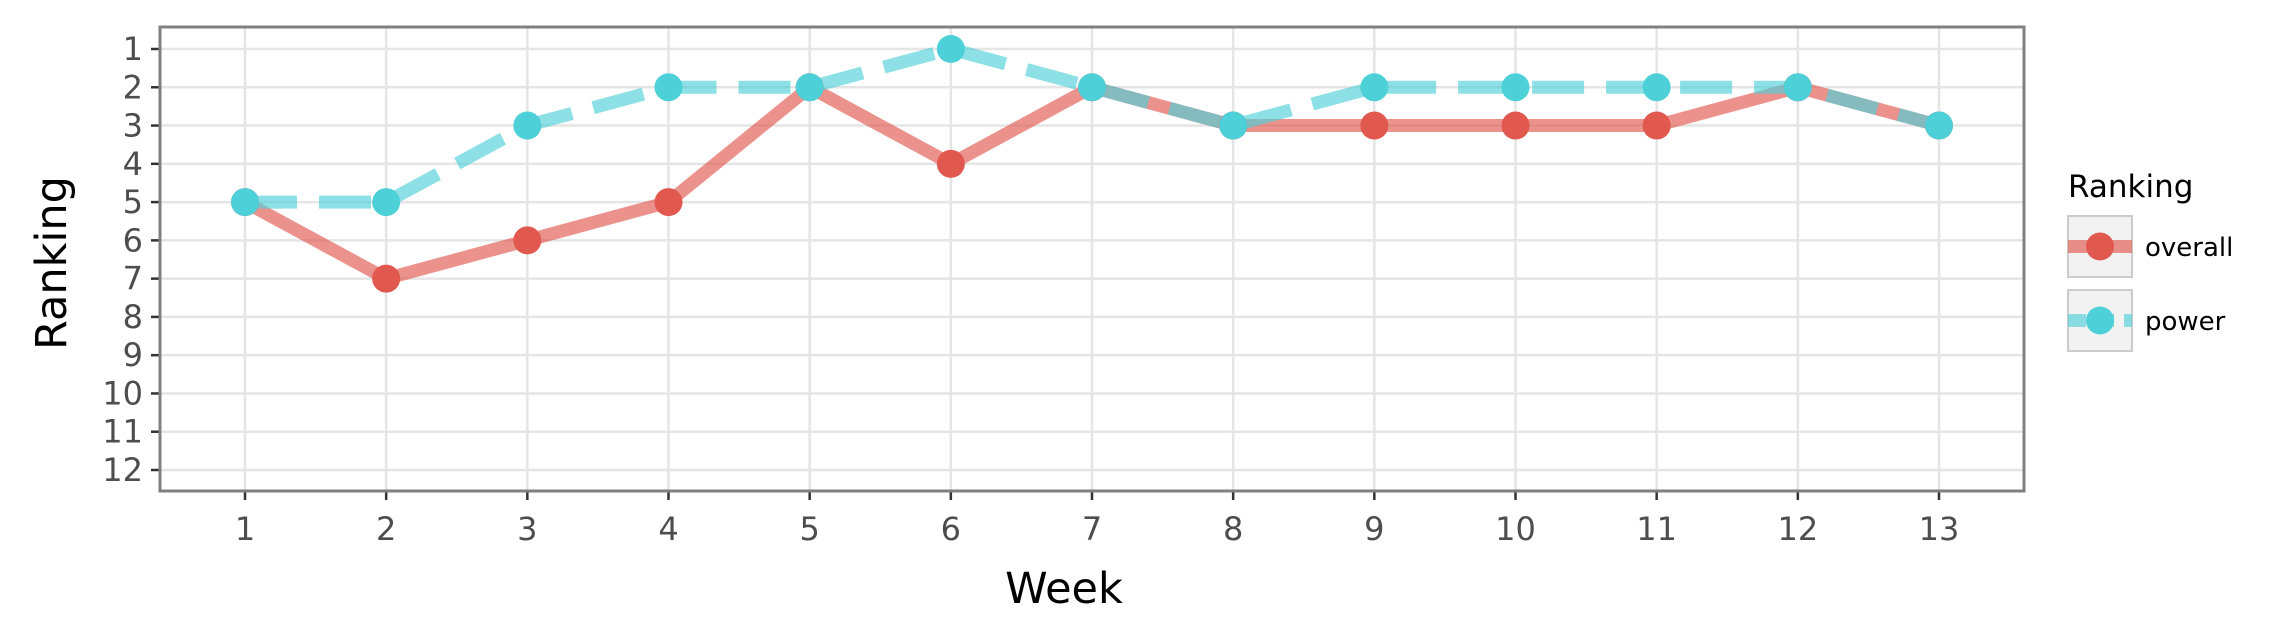 The width and height of the screenshot is (2276, 642). Describe the element at coordinates (1374, 529) in the screenshot. I see `x-tick-label-9: 9` at that location.